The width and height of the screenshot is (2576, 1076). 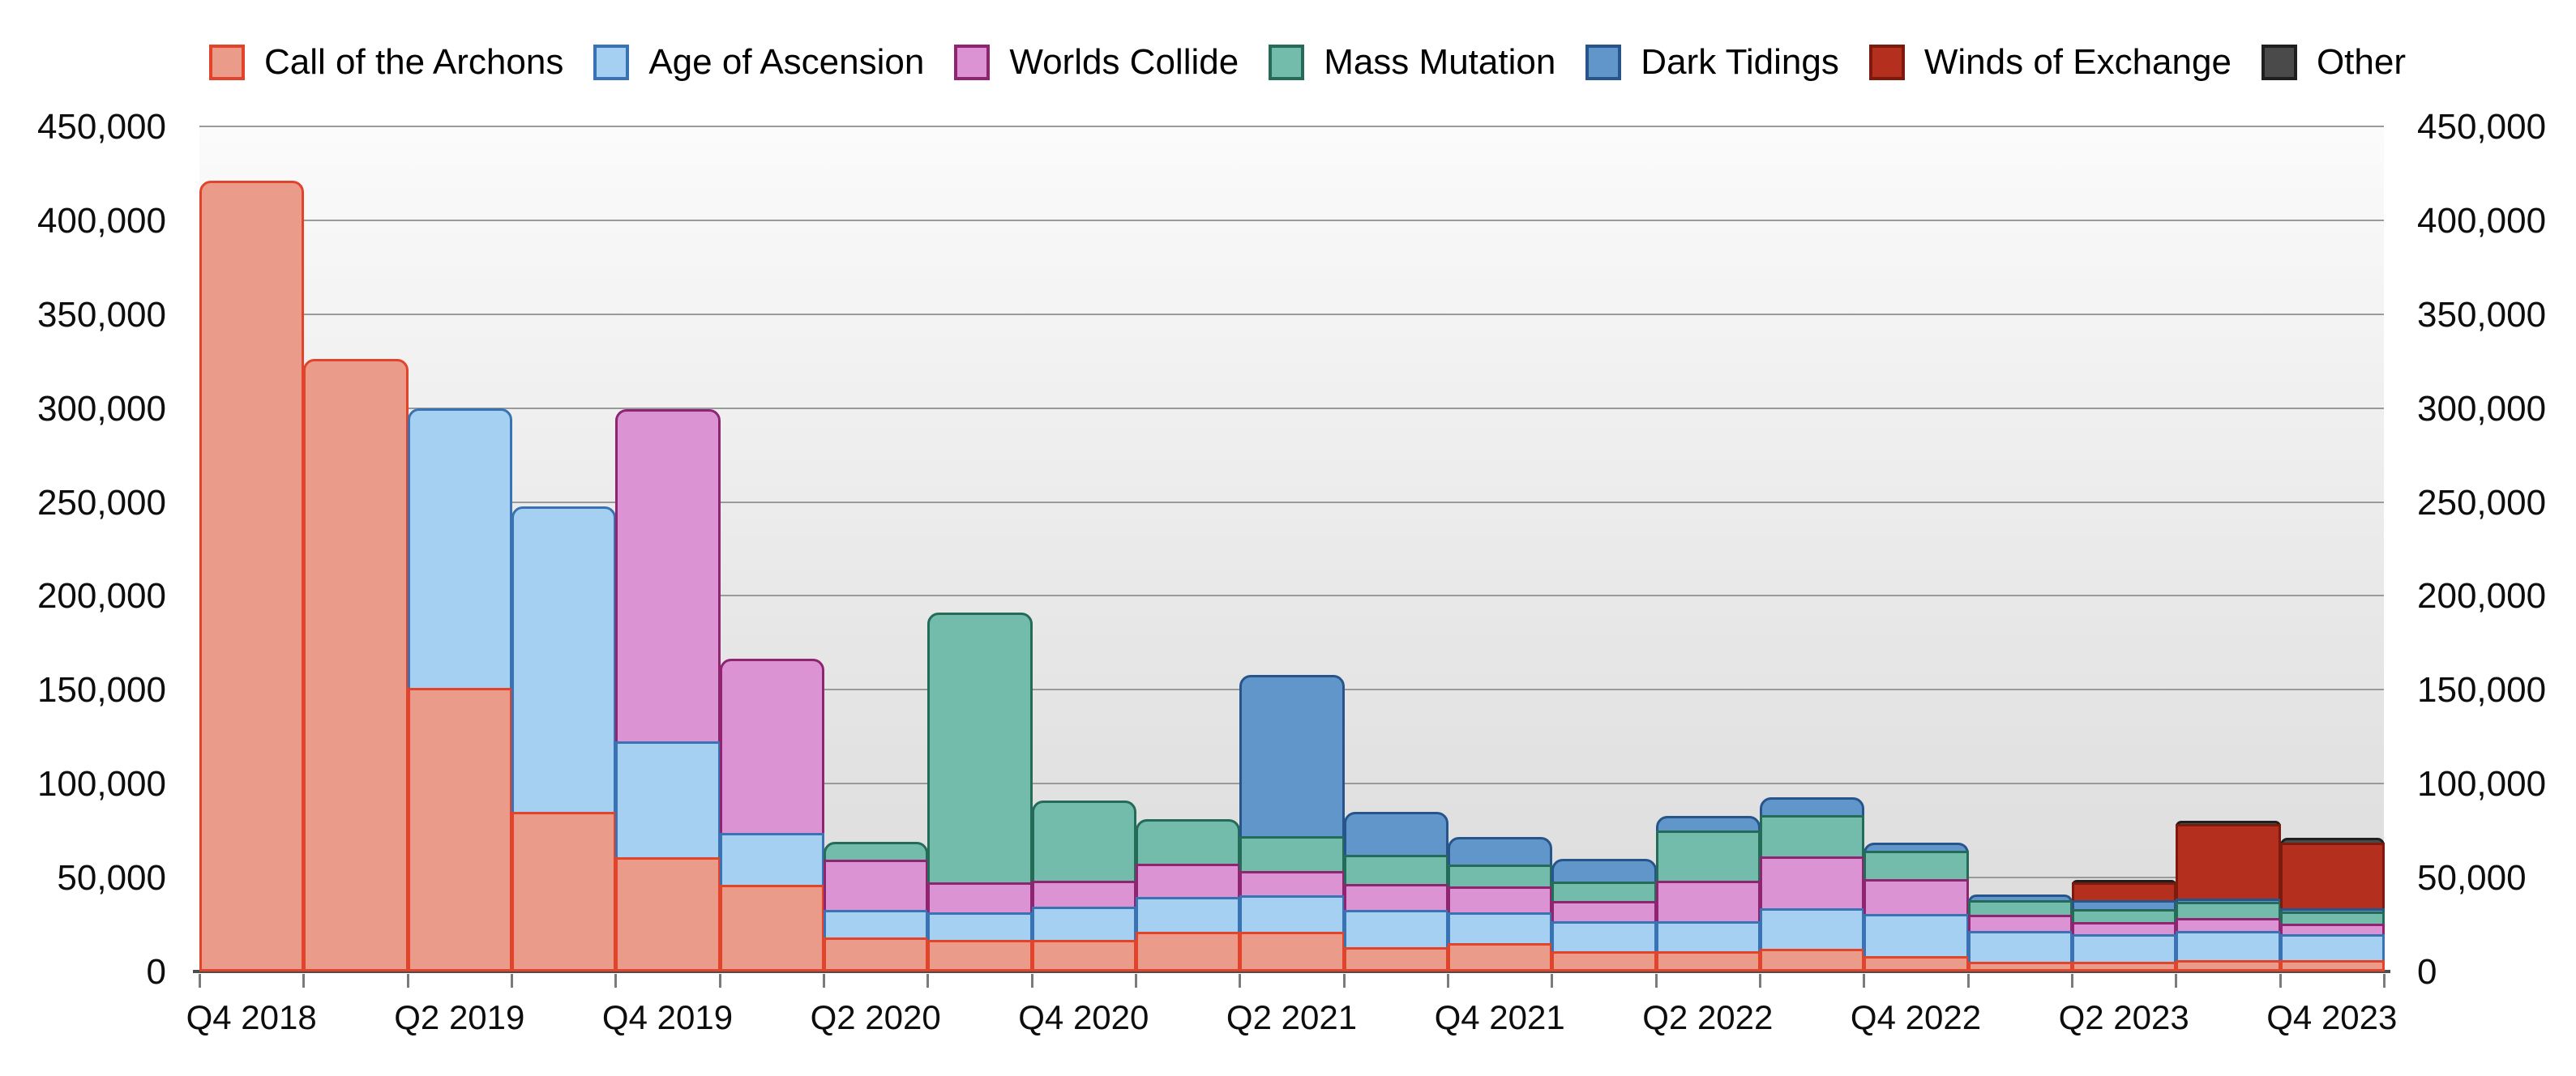 What do you see at coordinates (2333, 62) in the screenshot?
I see `legend-item-other: Other` at bounding box center [2333, 62].